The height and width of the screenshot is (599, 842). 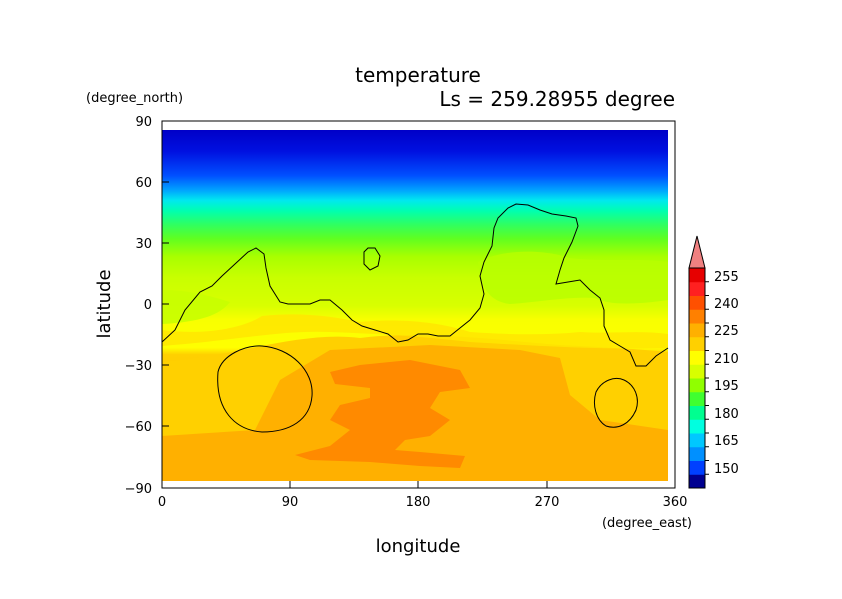 What do you see at coordinates (265, 389) in the screenshot?
I see `contour-southwest` at bounding box center [265, 389].